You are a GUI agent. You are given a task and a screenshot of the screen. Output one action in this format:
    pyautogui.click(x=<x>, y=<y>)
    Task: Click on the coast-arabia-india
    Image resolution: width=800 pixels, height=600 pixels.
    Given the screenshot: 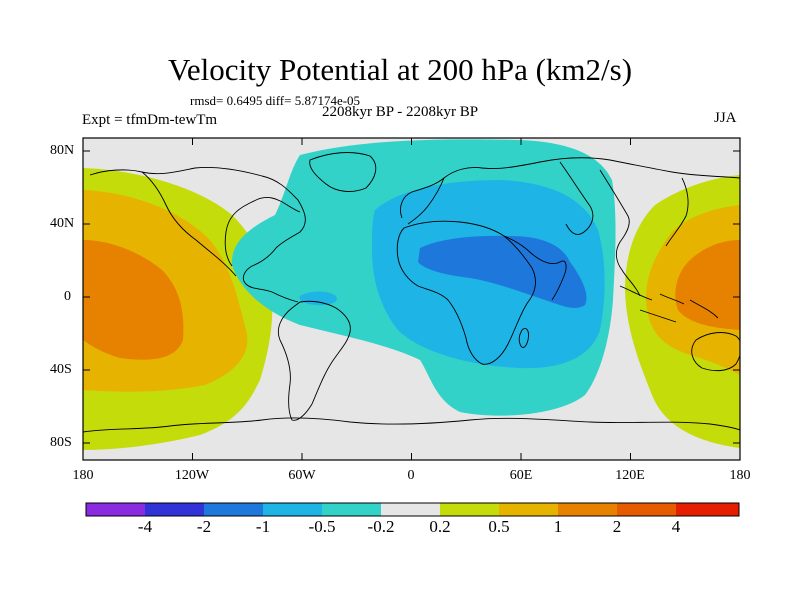 What is the action you would take?
    pyautogui.click(x=535, y=268)
    